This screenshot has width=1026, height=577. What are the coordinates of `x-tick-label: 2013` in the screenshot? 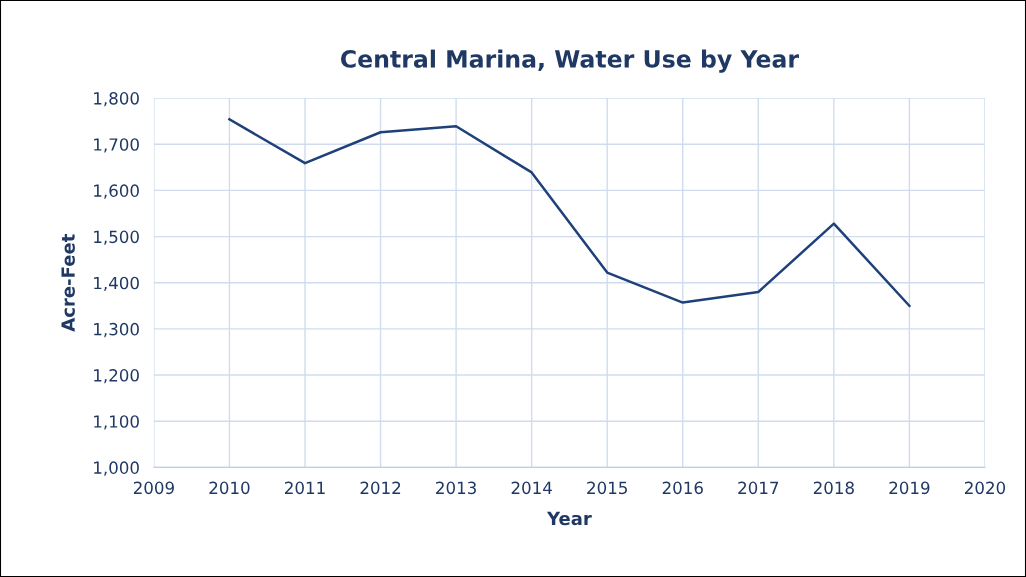 It's located at (456, 488).